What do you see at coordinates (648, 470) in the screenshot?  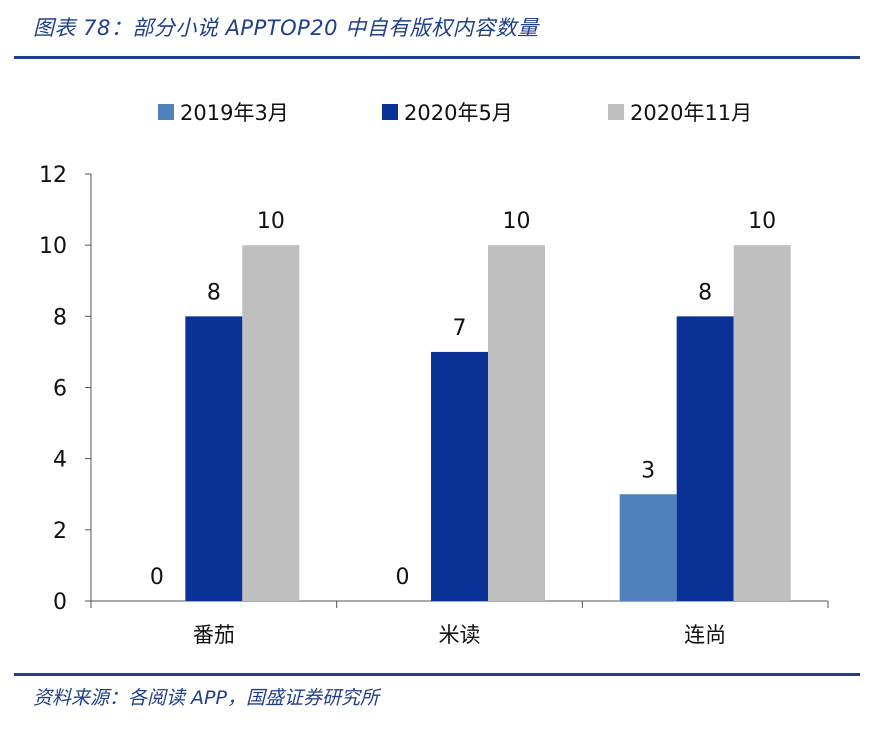 I see `bar-value-label: 3` at bounding box center [648, 470].